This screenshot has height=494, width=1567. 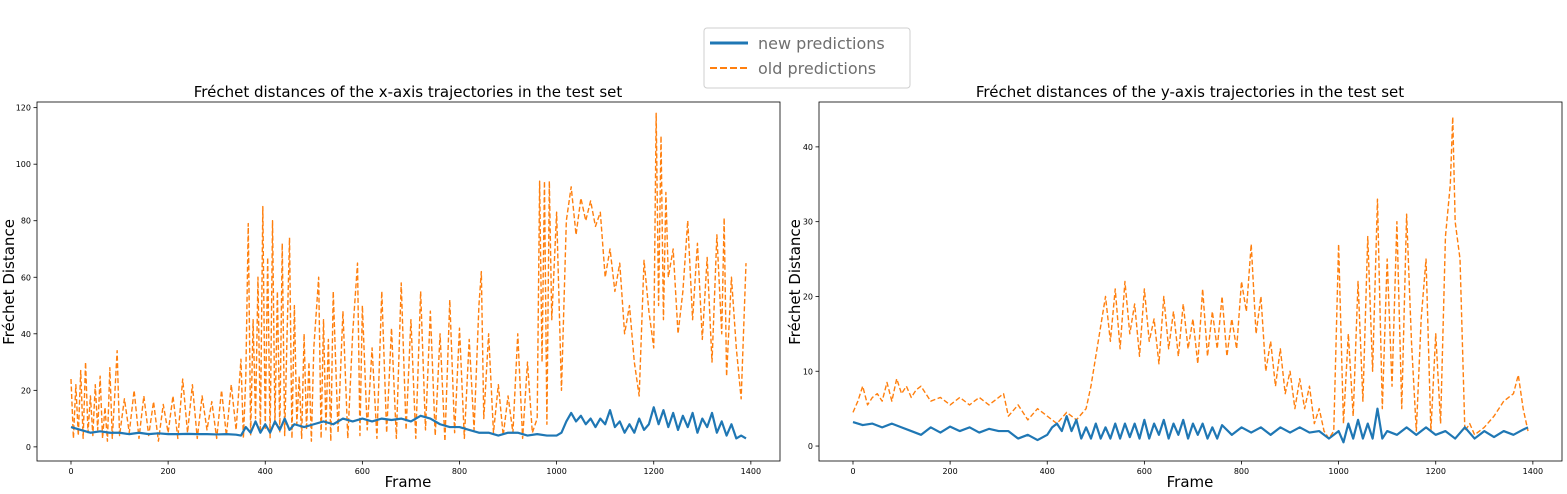 What do you see at coordinates (808, 147) in the screenshot?
I see `y-tick-label-right-4: 40` at bounding box center [808, 147].